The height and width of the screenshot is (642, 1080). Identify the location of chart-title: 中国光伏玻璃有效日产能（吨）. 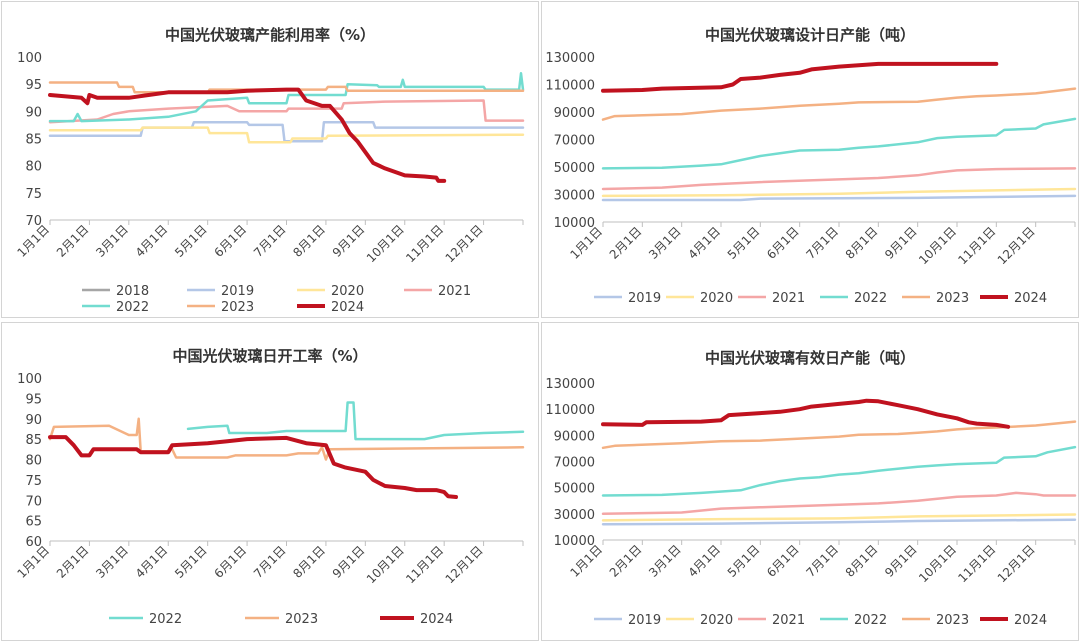
(810, 358).